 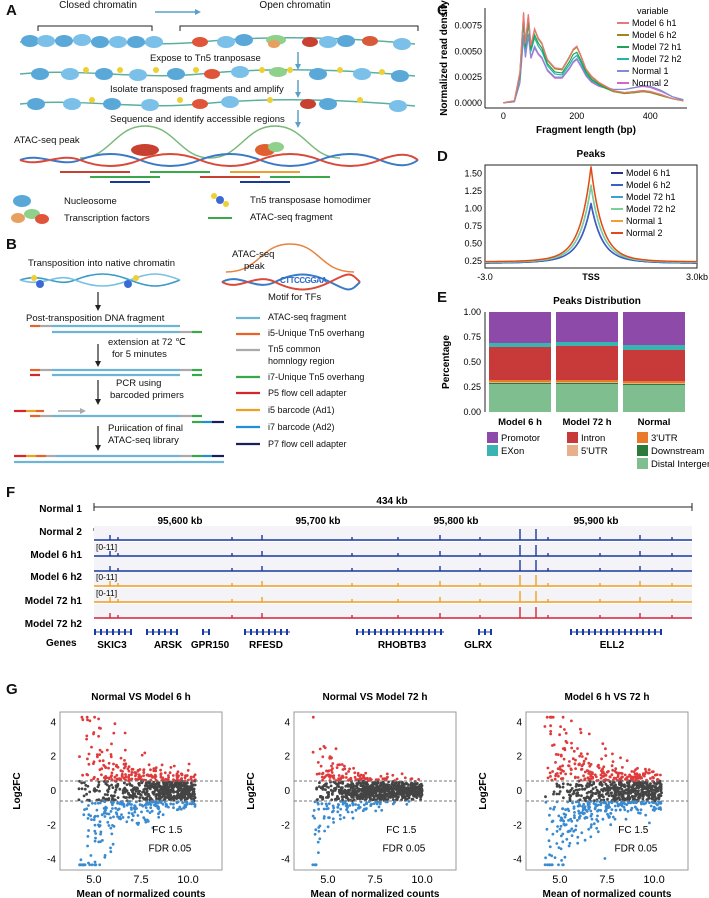 I want to click on g-frame, so click(x=141, y=791).